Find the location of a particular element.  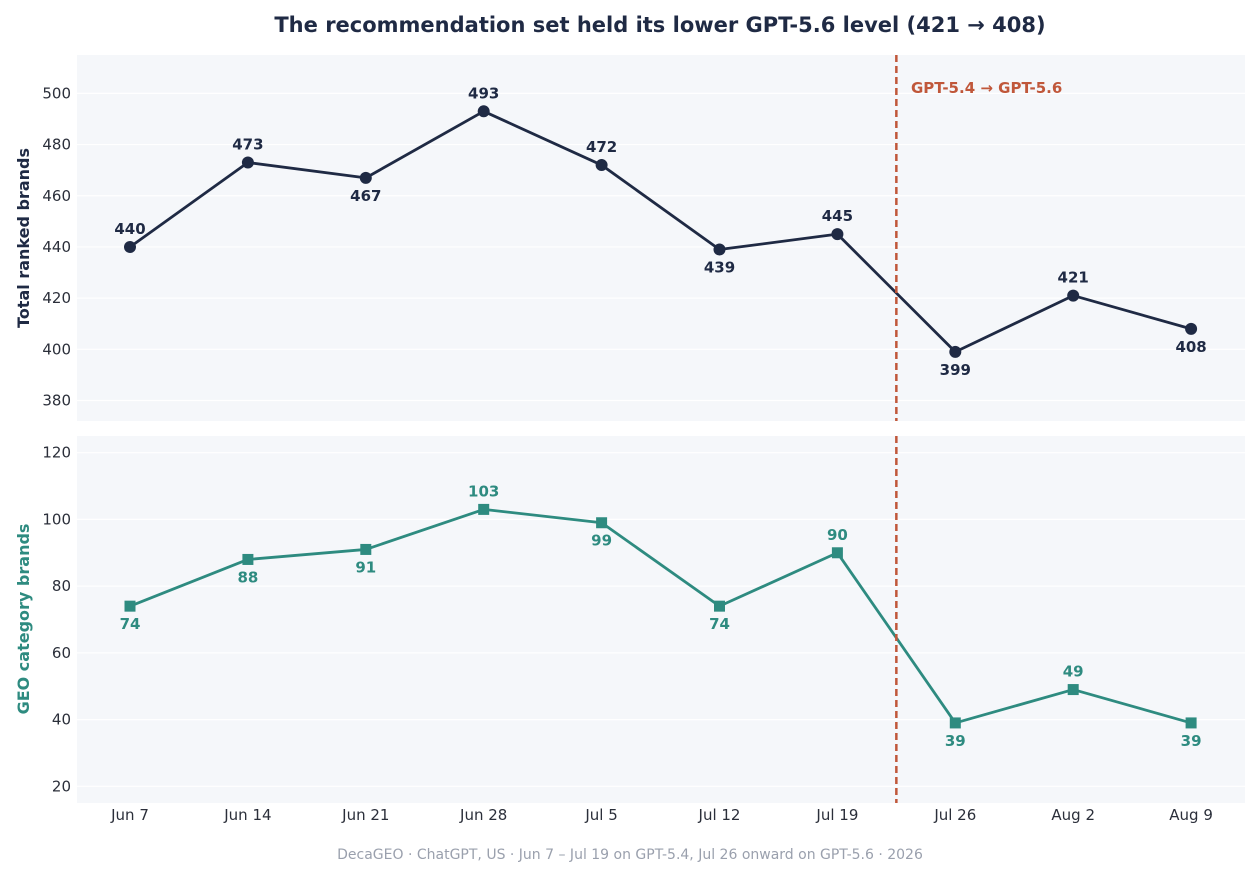

bottom-y-axis-label: GEO category brands is located at coordinates (23, 619).